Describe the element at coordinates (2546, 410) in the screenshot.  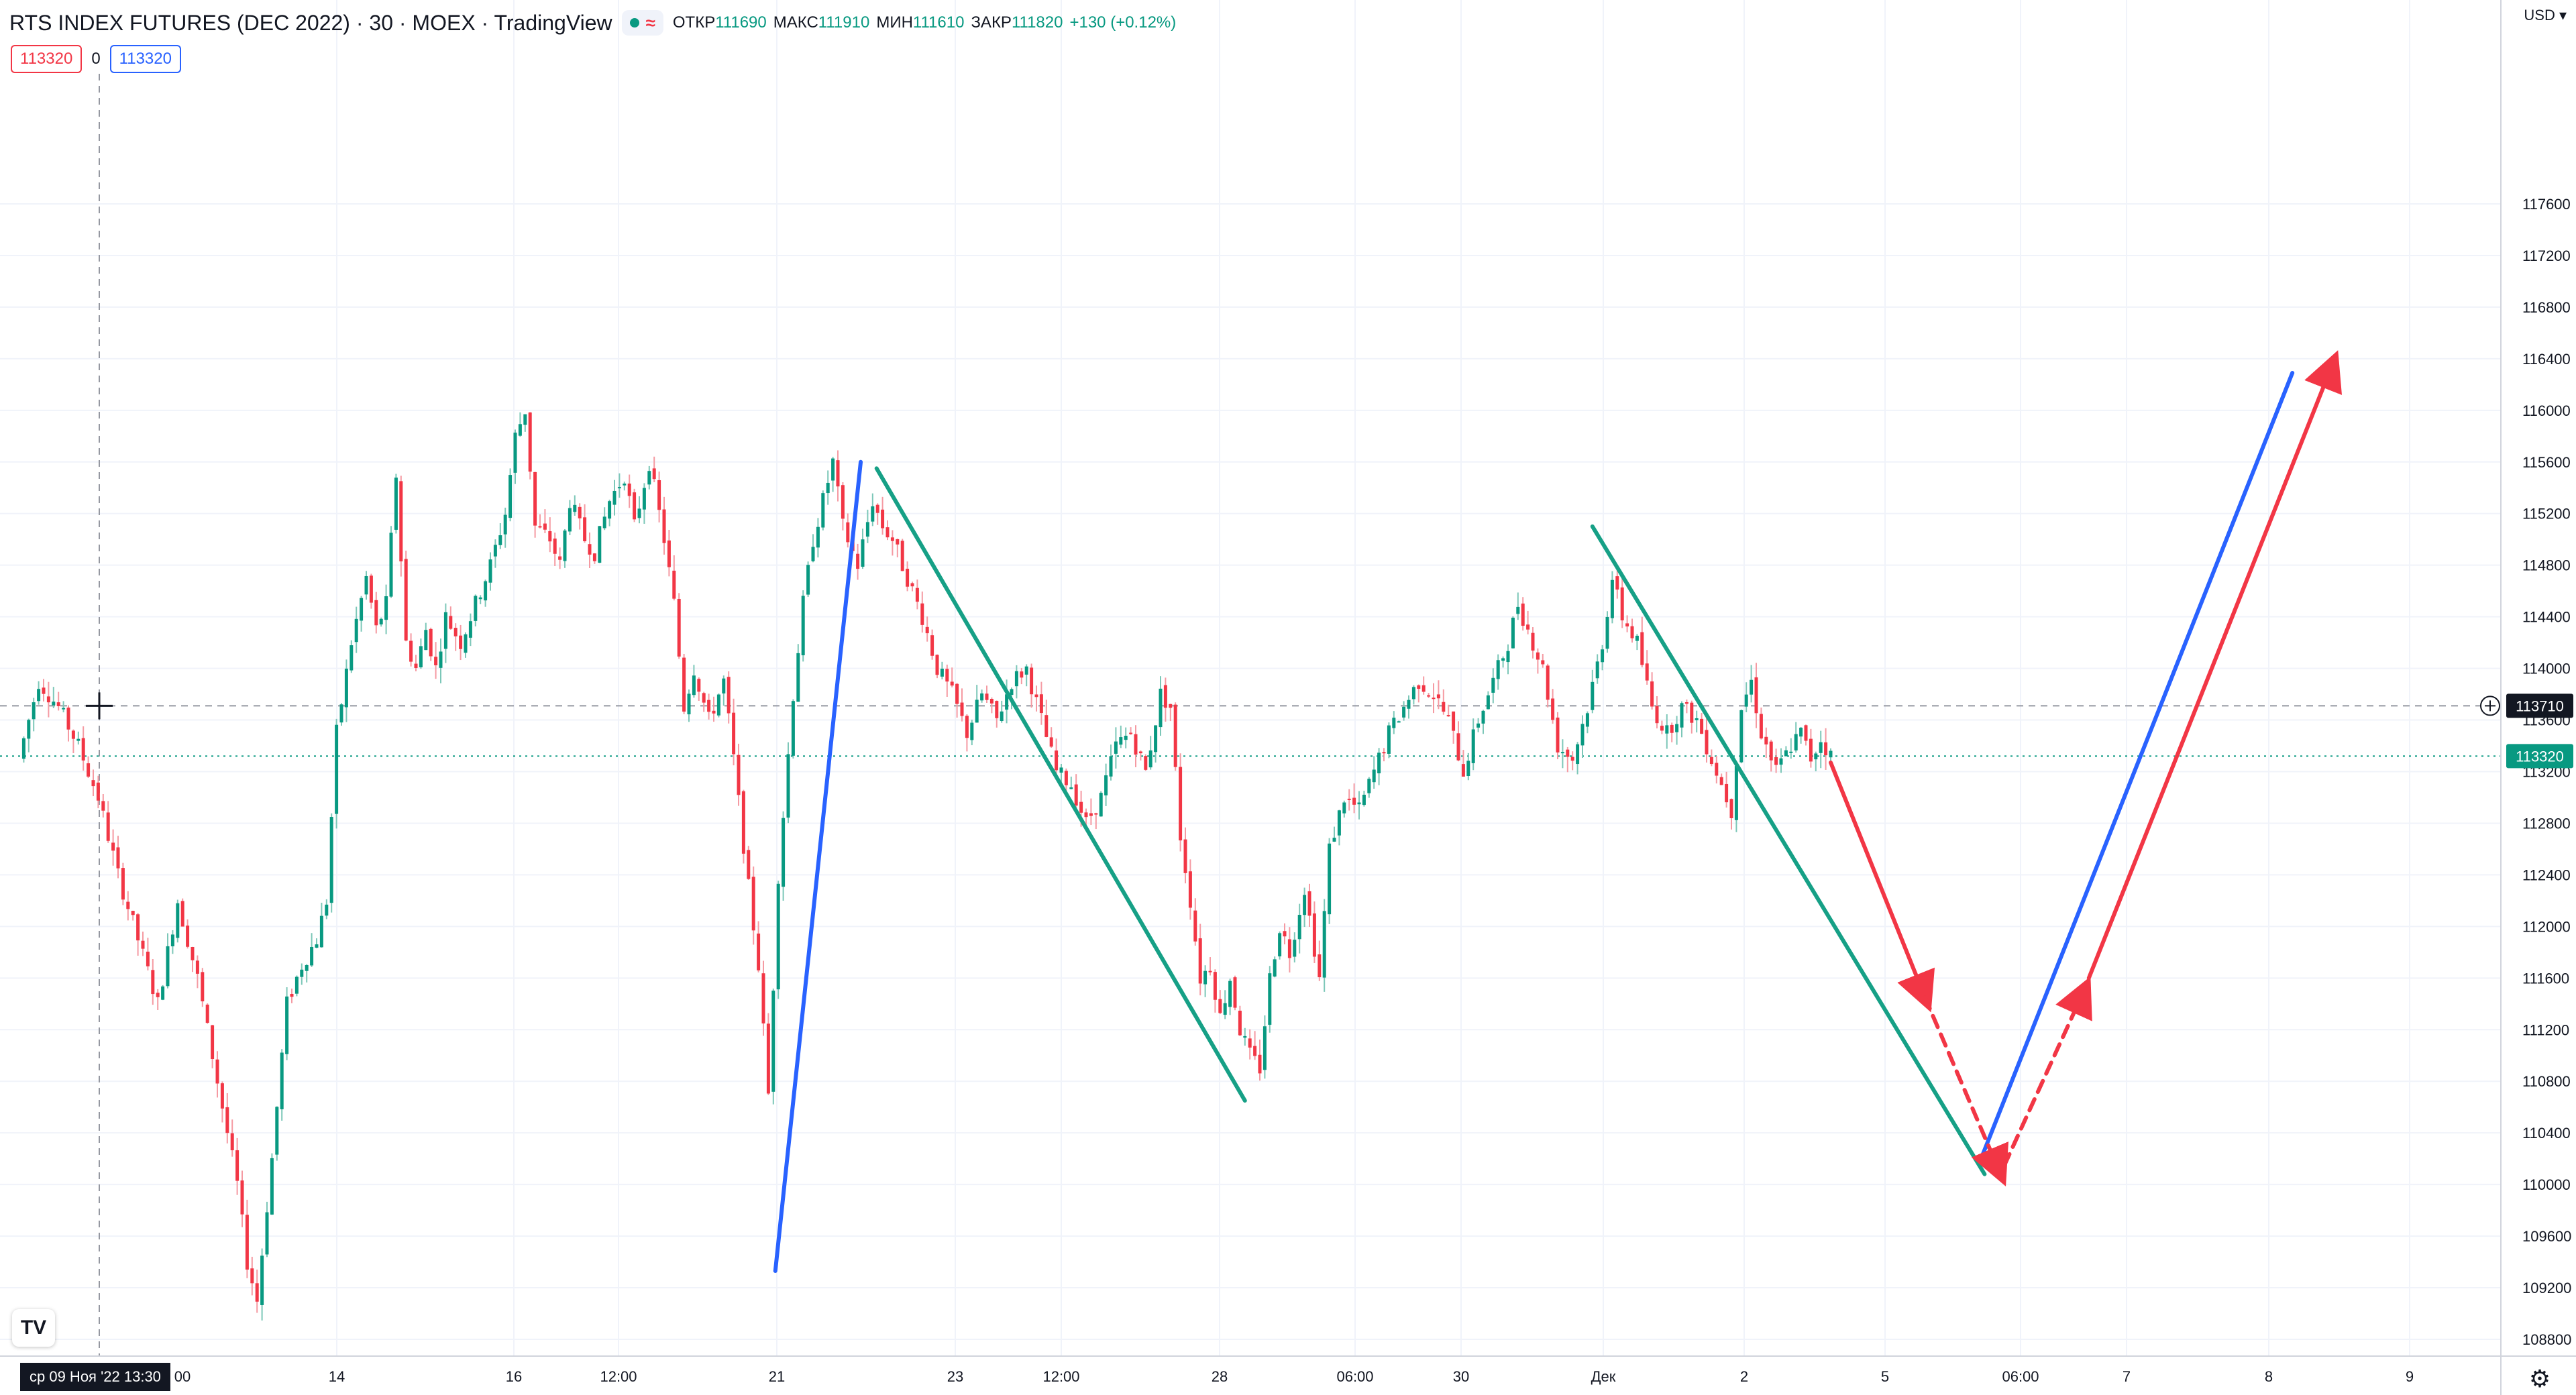
I see `y-tick-label: 116000` at that location.